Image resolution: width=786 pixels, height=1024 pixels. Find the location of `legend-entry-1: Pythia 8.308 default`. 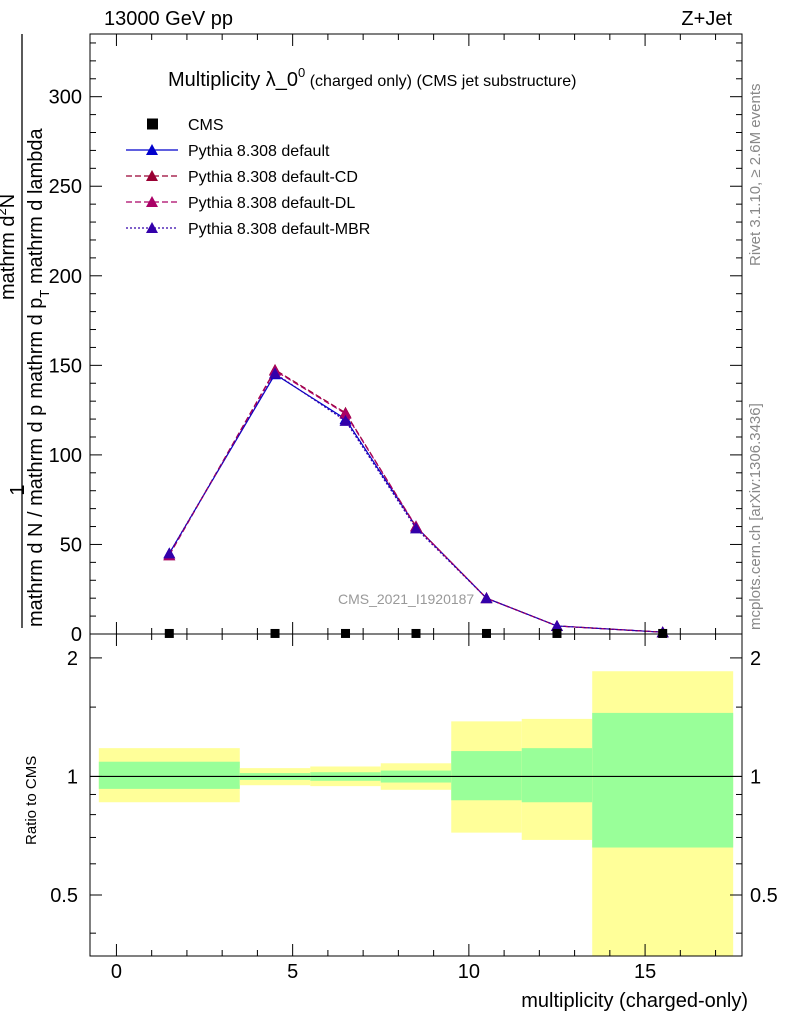

legend-entry-1: Pythia 8.308 default is located at coordinates (228, 151).